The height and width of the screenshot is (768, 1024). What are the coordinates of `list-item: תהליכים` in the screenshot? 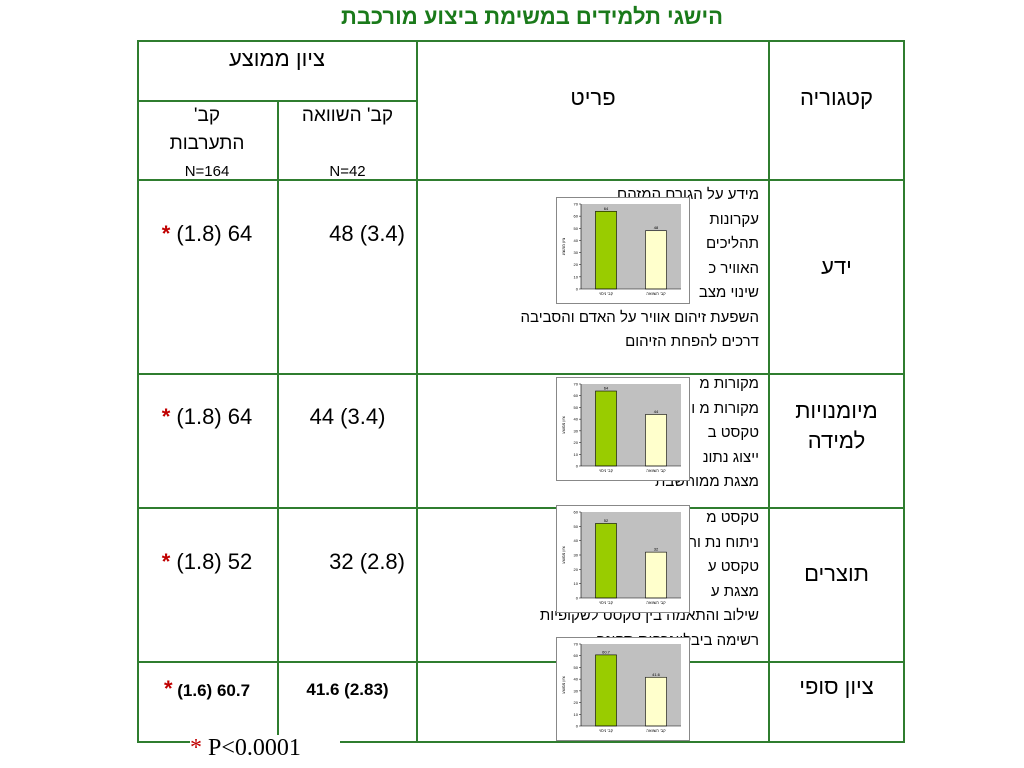 It's located at (732, 243).